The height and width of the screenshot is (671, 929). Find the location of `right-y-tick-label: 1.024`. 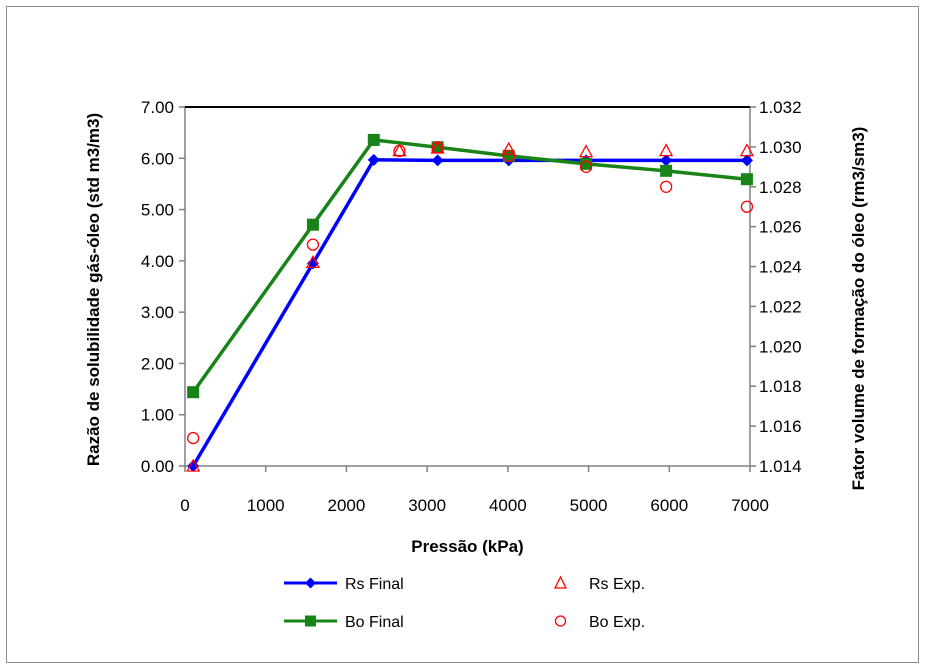

right-y-tick-label: 1.024 is located at coordinates (780, 267).